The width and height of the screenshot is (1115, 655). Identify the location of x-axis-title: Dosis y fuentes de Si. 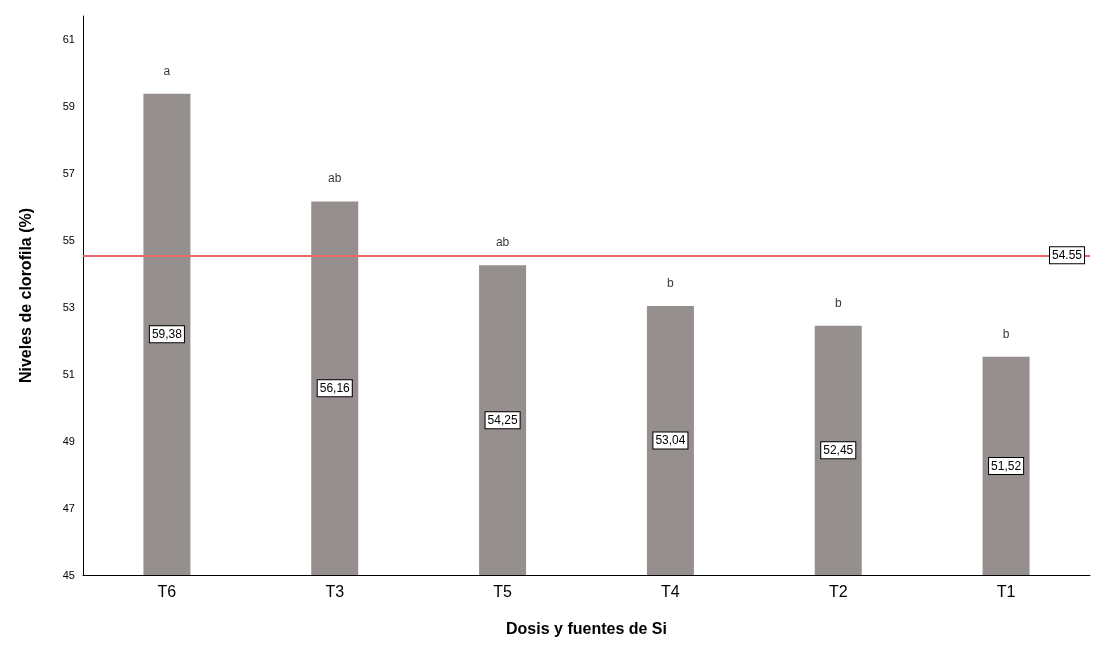
(586, 628).